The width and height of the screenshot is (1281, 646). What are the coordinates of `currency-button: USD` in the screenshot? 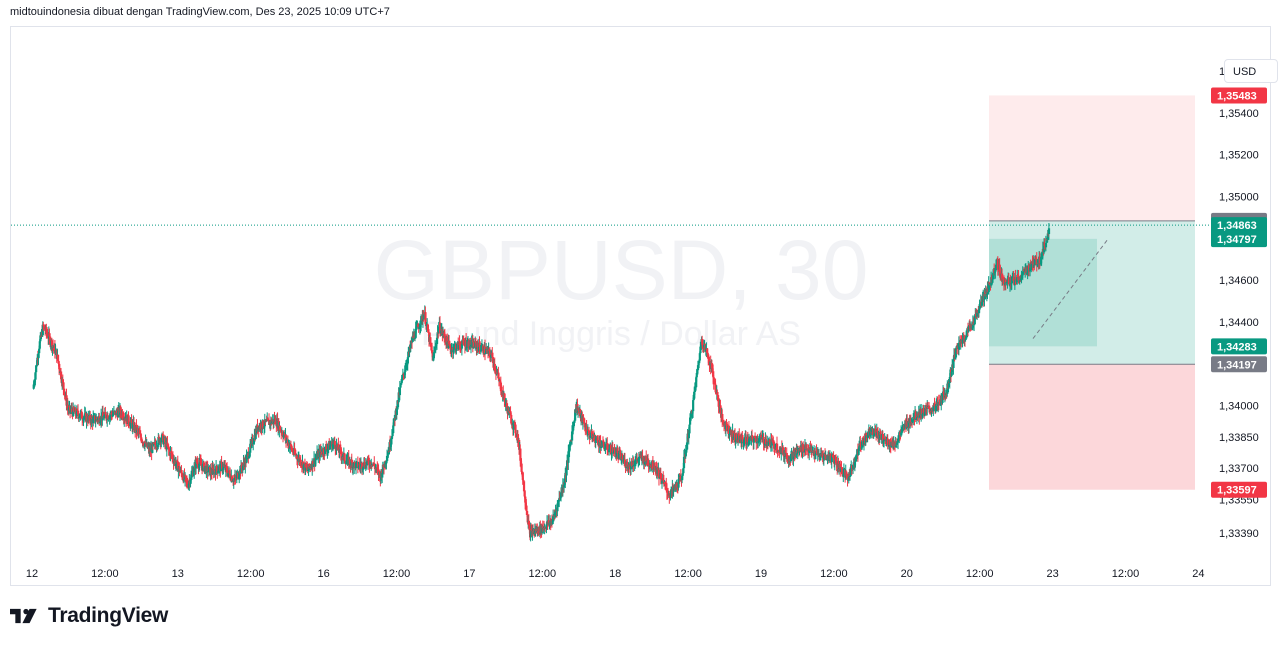 It's located at (1251, 71).